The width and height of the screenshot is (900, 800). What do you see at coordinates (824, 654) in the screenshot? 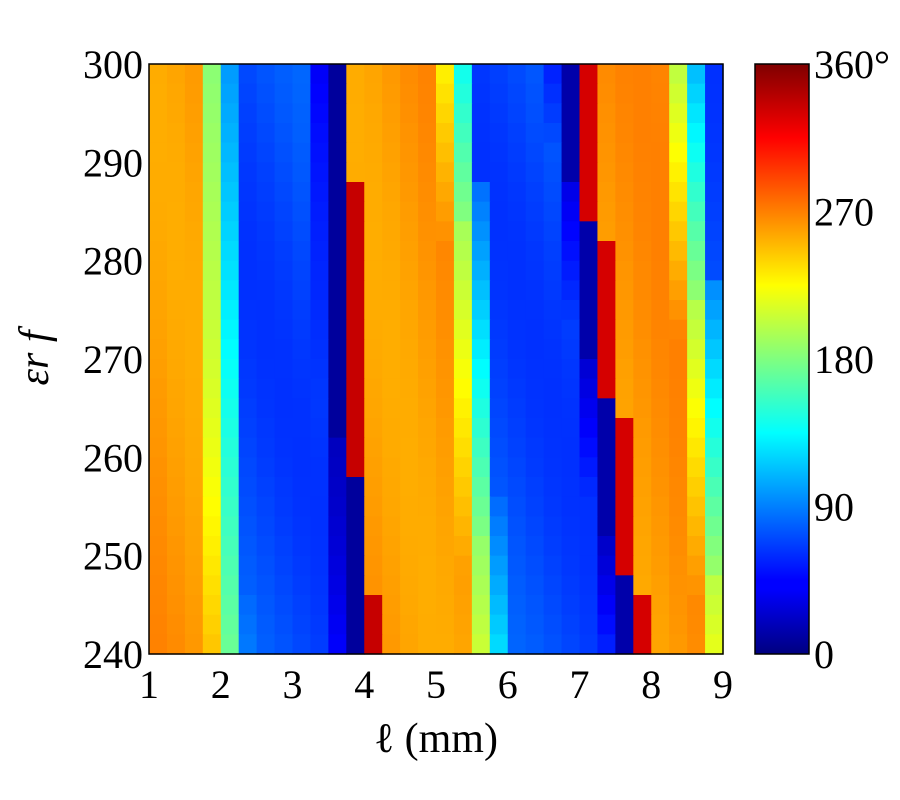
I see `colorbar-tick-label: 0` at bounding box center [824, 654].